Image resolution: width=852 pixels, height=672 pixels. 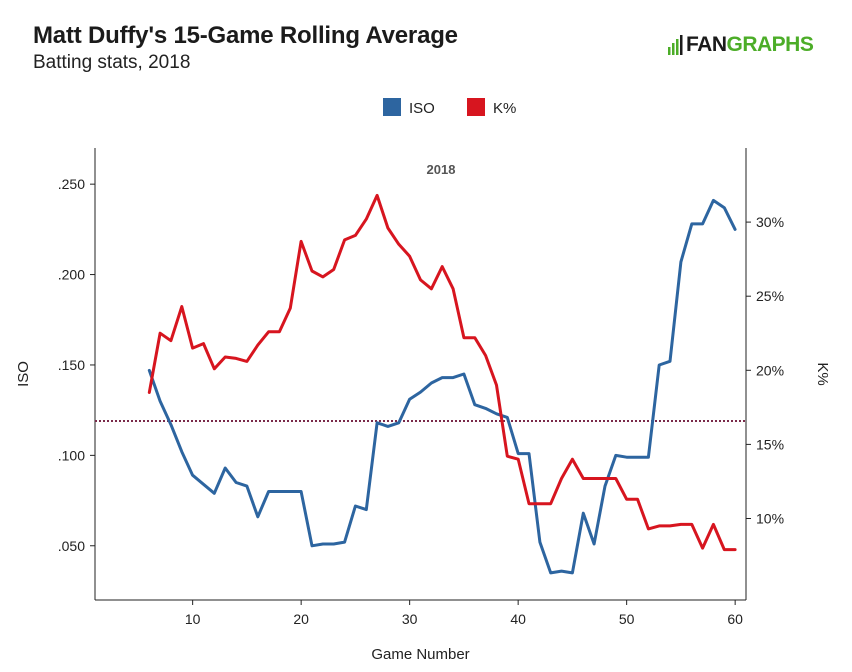 I want to click on y-right-tick-label: 15%, so click(x=770, y=444).